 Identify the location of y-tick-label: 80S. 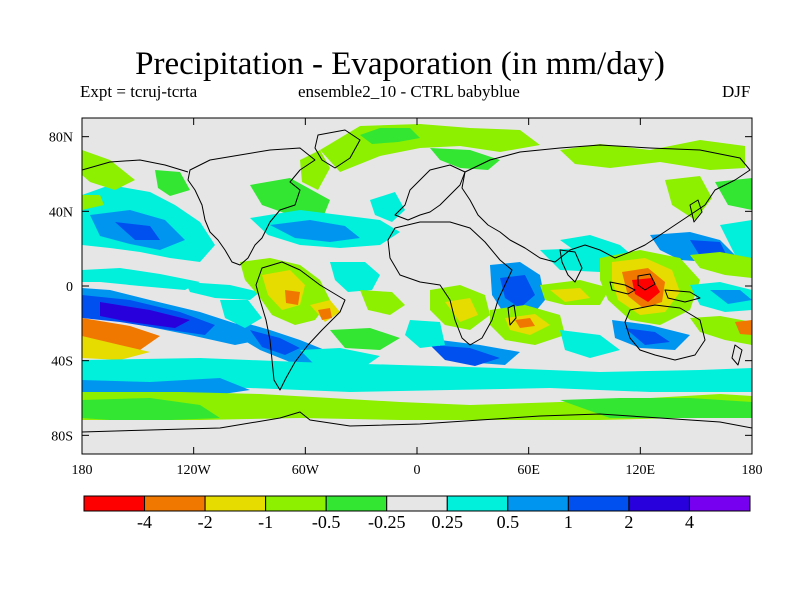
(62, 436).